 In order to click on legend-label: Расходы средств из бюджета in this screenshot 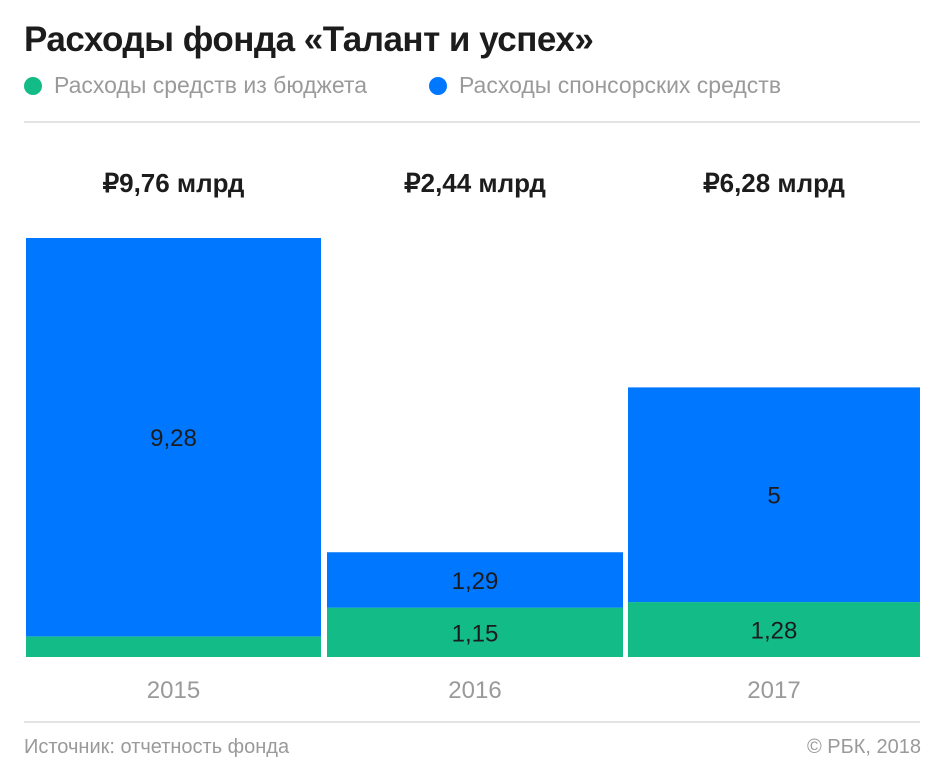, I will do `click(210, 85)`.